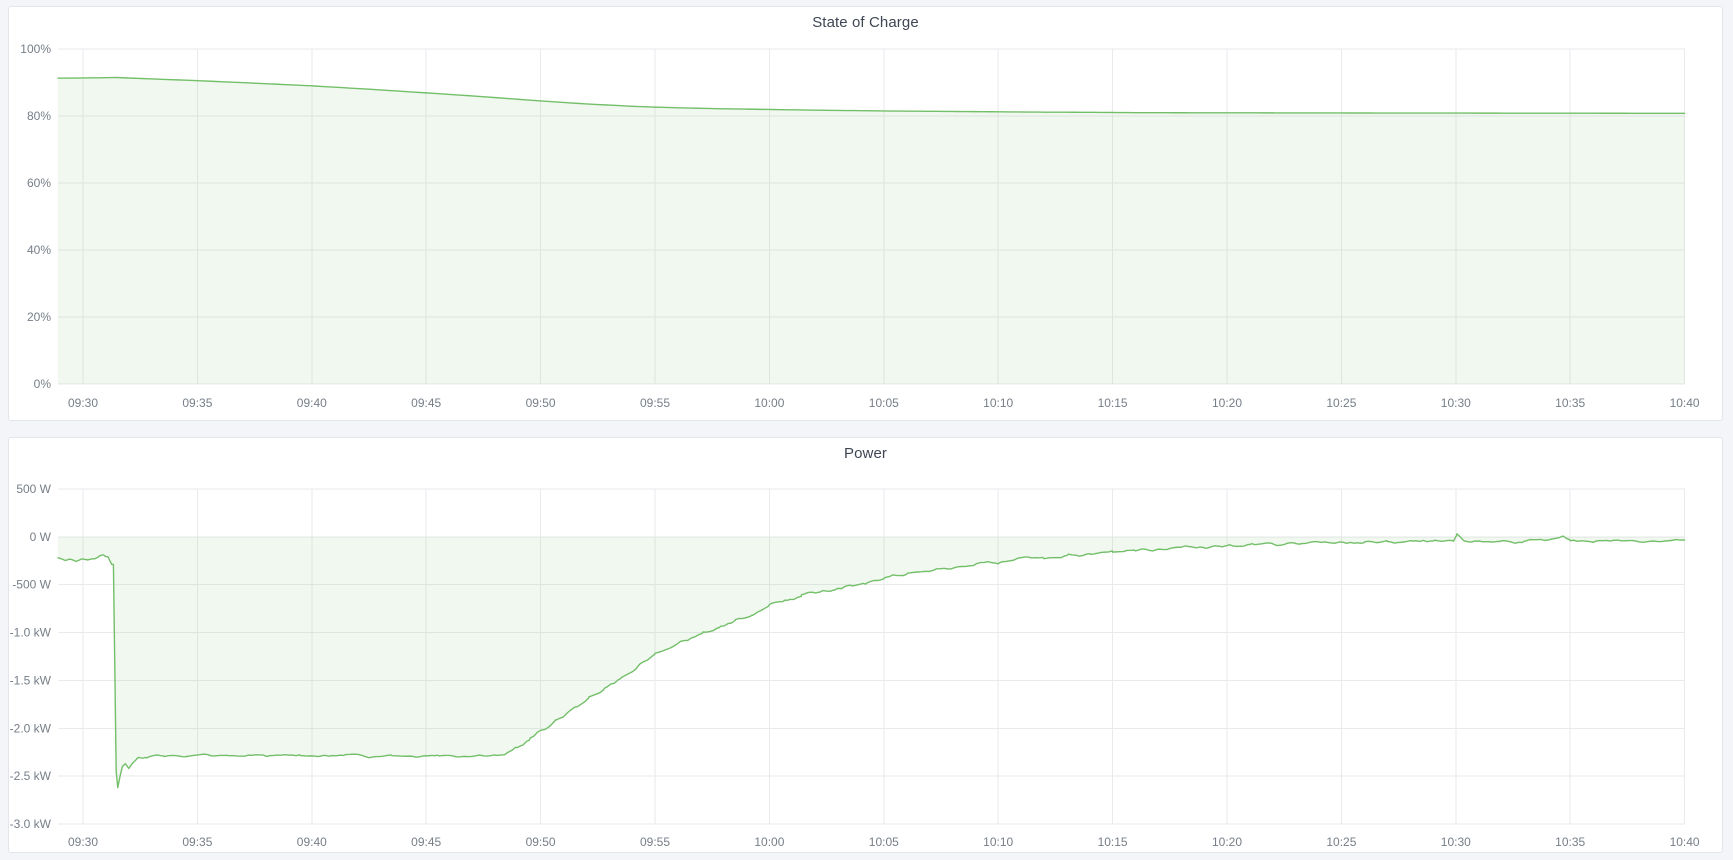  I want to click on y-tick-label: -3.0 kW, so click(31, 824).